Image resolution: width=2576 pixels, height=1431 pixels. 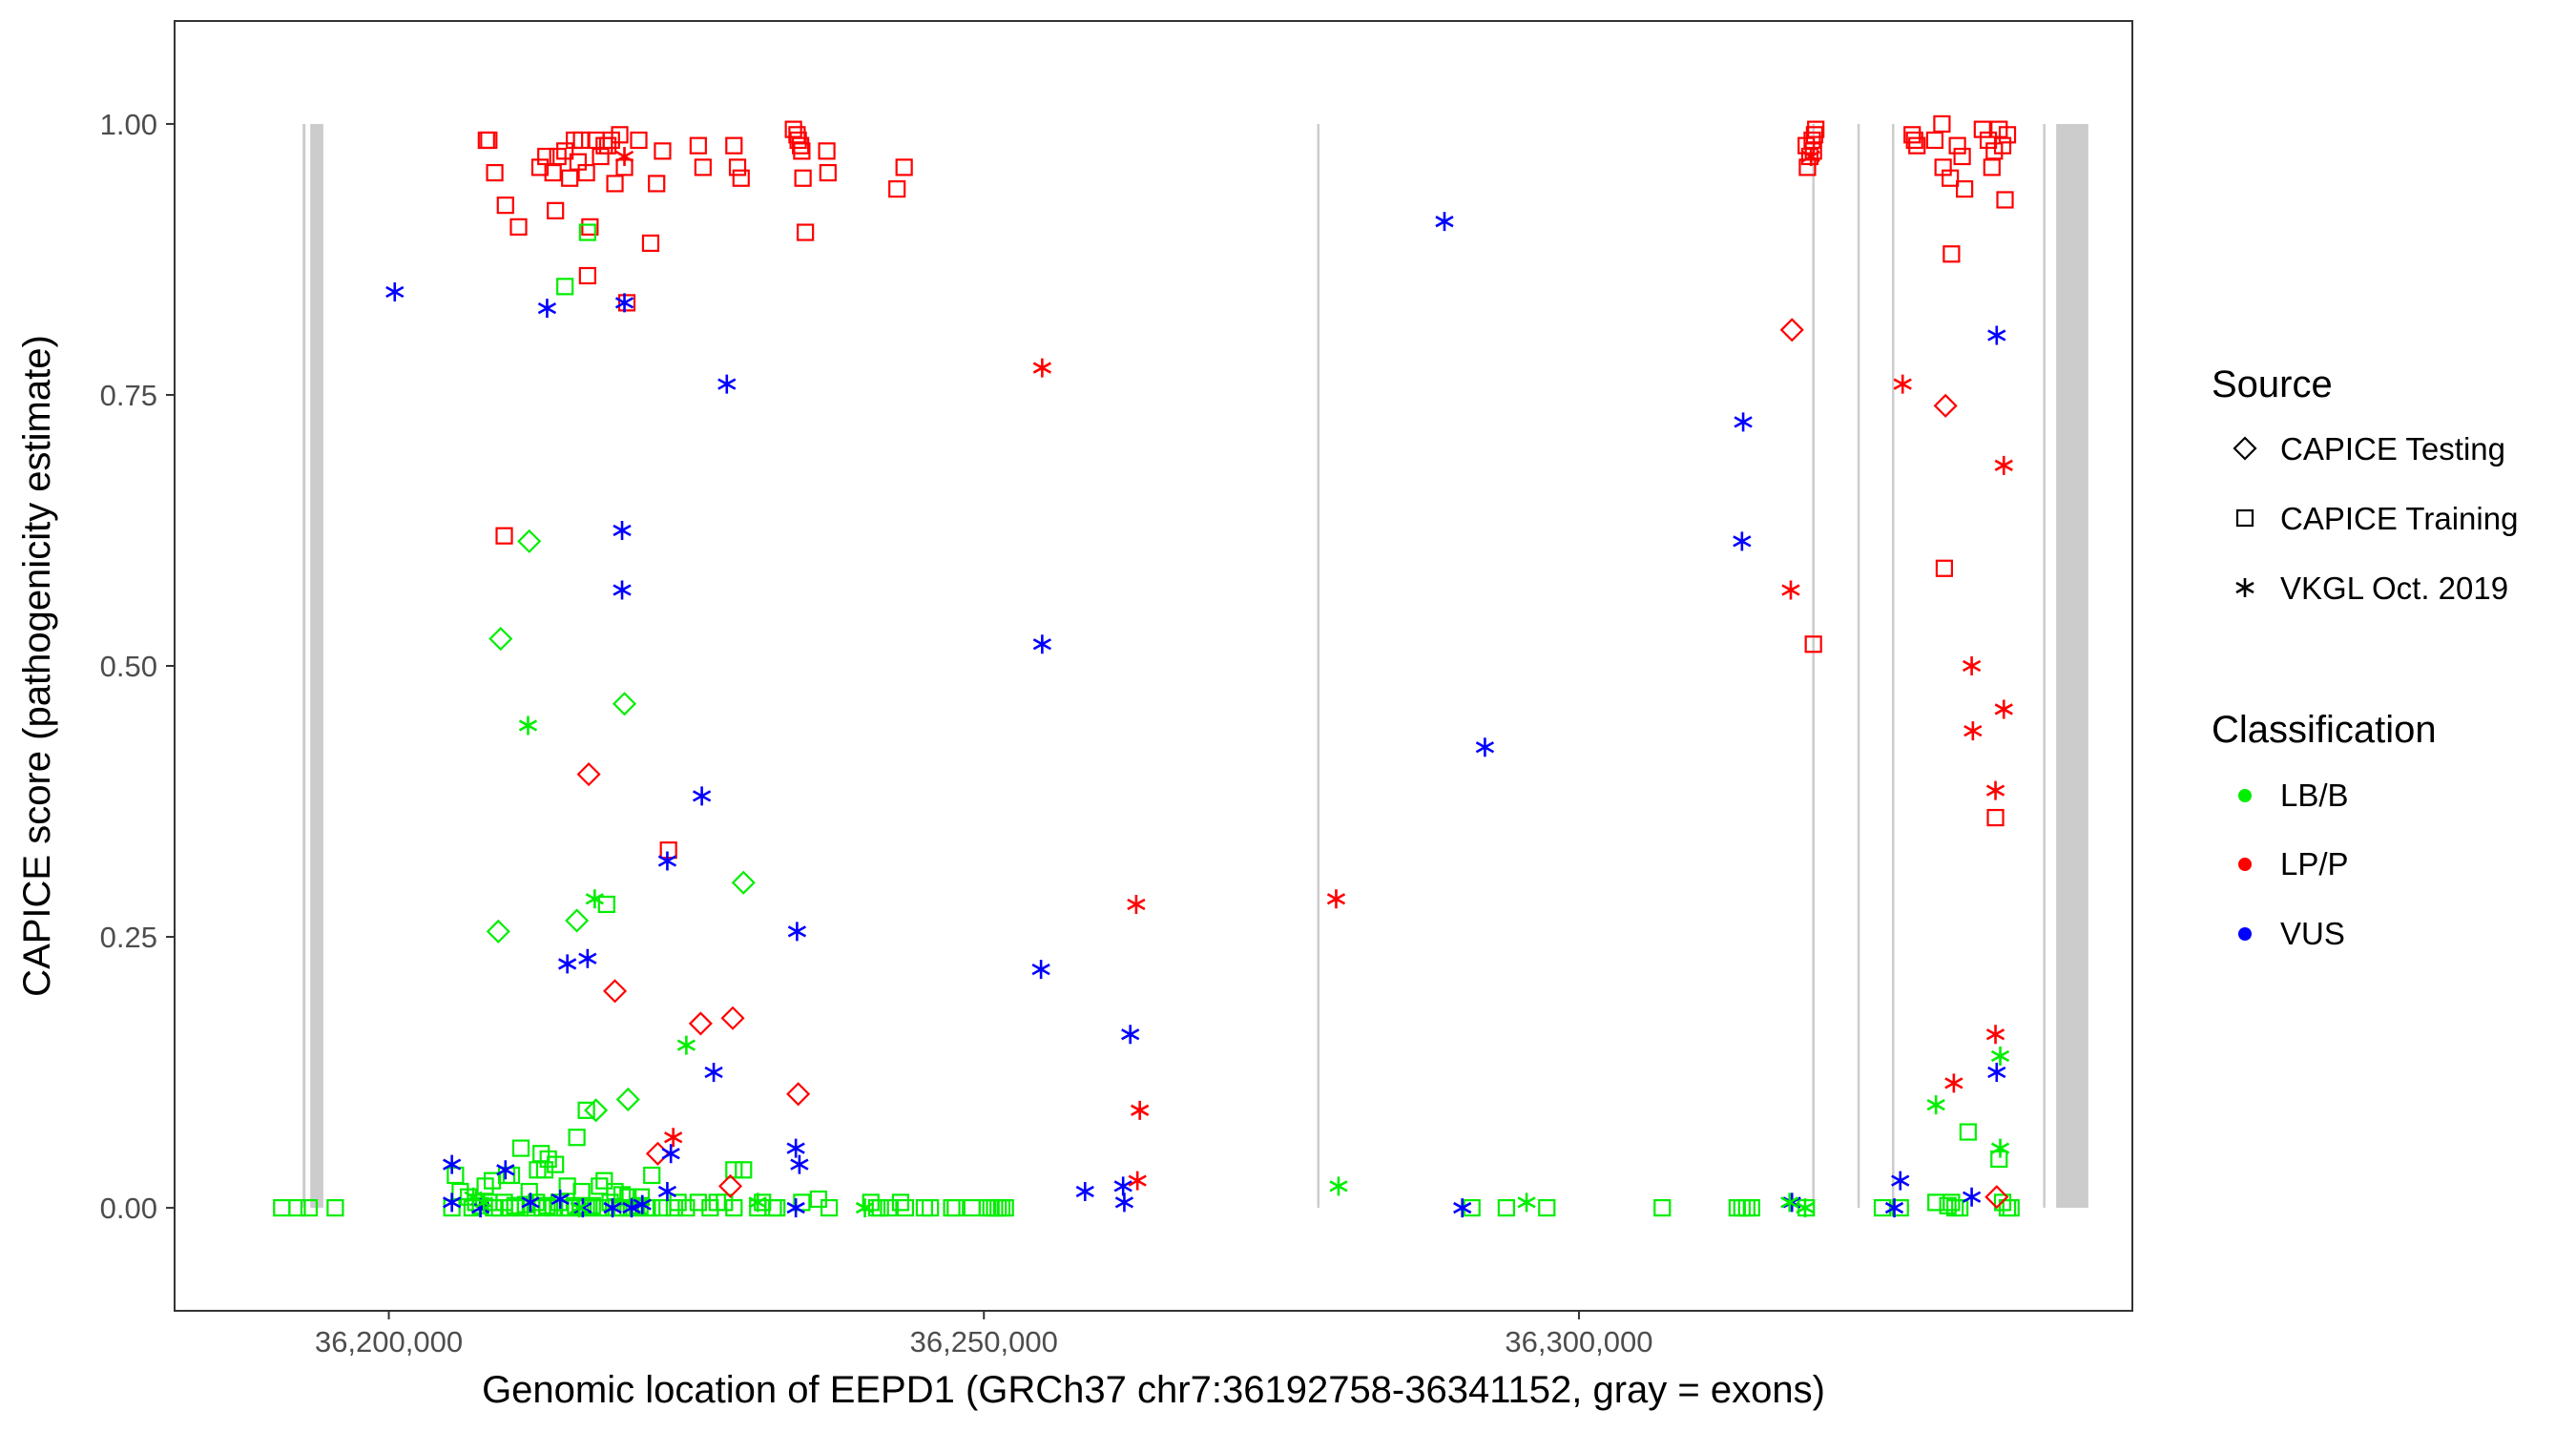 I want to click on legend-square-icon, so click(x=2244, y=518).